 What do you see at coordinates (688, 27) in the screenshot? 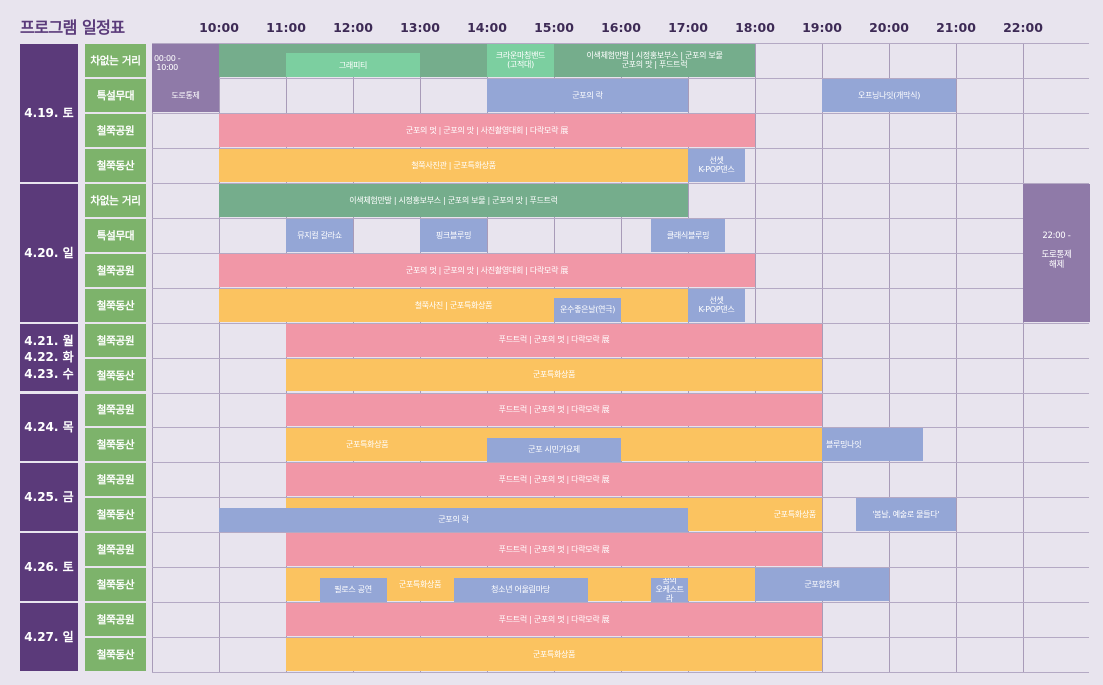
I see `hour-label: 17:00` at bounding box center [688, 27].